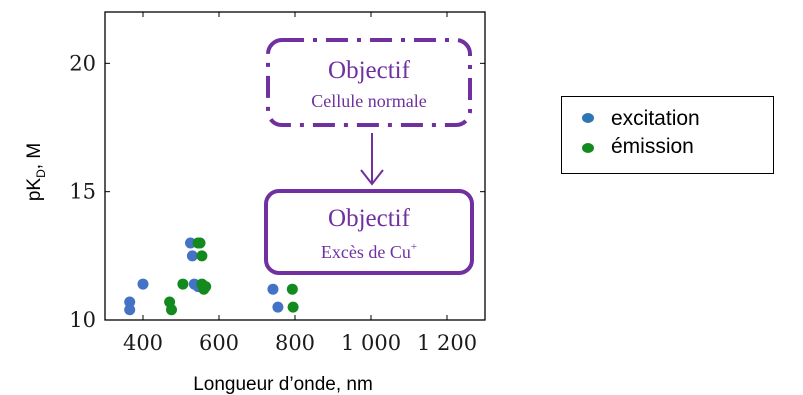 The height and width of the screenshot is (395, 803). I want to click on x-tick-label: 400, so click(143, 343).